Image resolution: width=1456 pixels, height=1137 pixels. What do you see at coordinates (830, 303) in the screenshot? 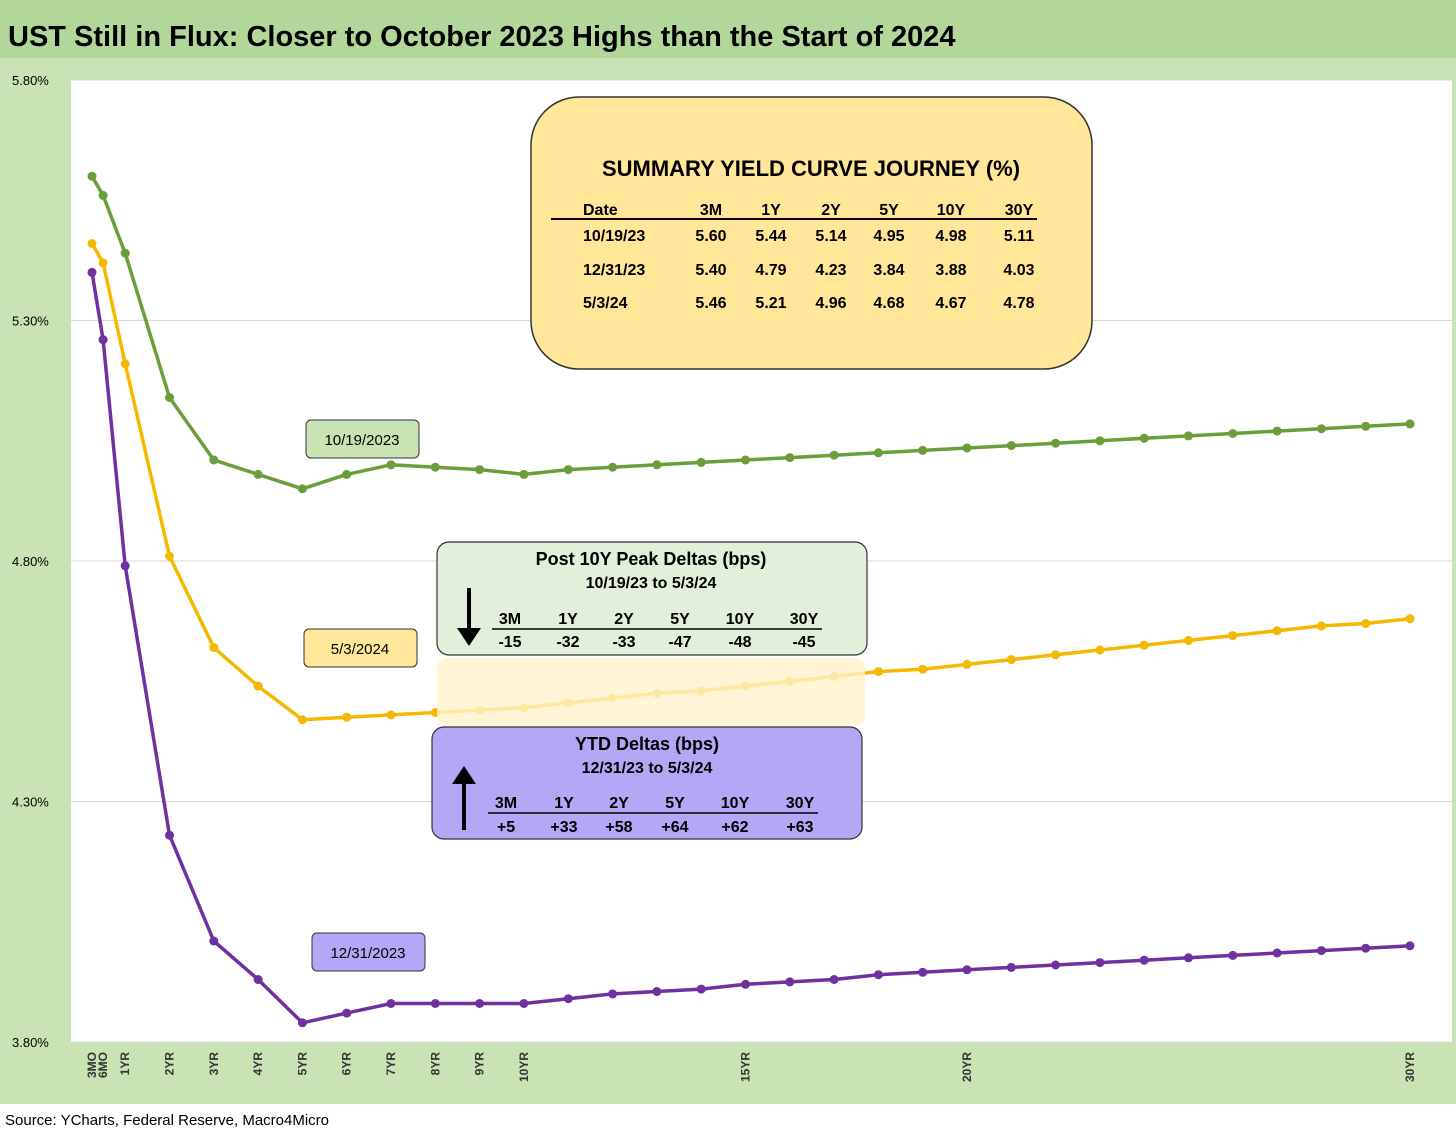
I see `summary-cell: 4.96` at bounding box center [830, 303].